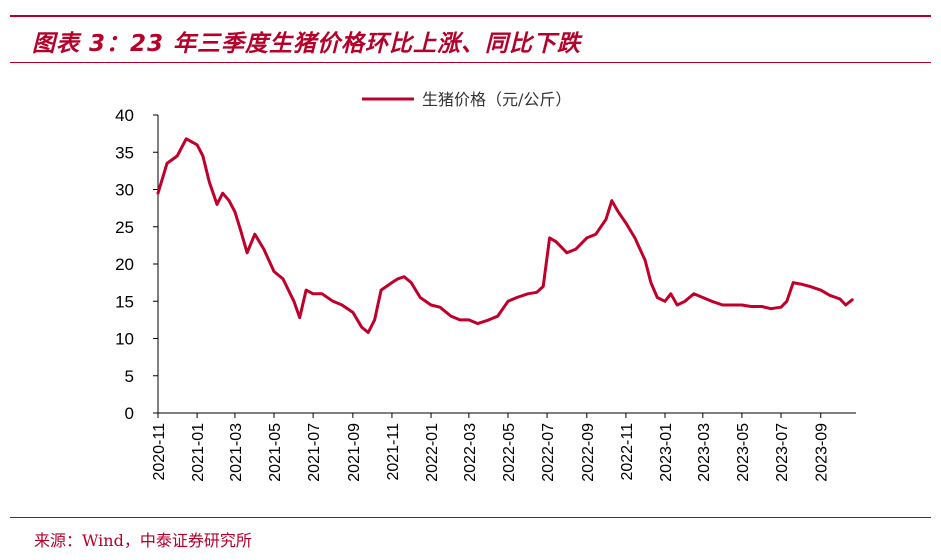  What do you see at coordinates (314, 452) in the screenshot?
I see `x-tick-label: 2021-07` at bounding box center [314, 452].